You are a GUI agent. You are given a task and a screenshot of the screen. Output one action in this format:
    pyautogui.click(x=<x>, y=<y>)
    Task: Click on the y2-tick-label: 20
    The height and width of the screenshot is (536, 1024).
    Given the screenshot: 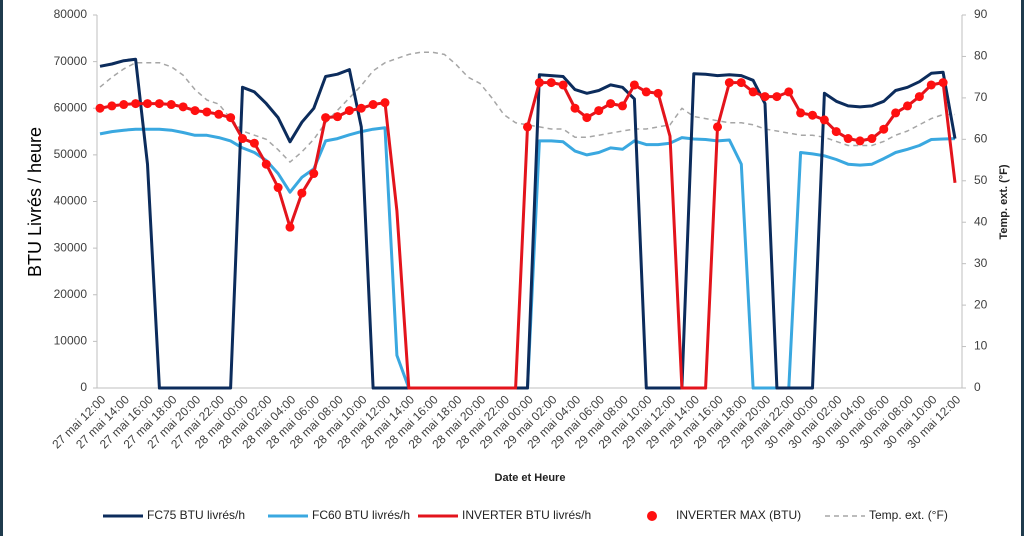 What is the action you would take?
    pyautogui.click(x=981, y=304)
    